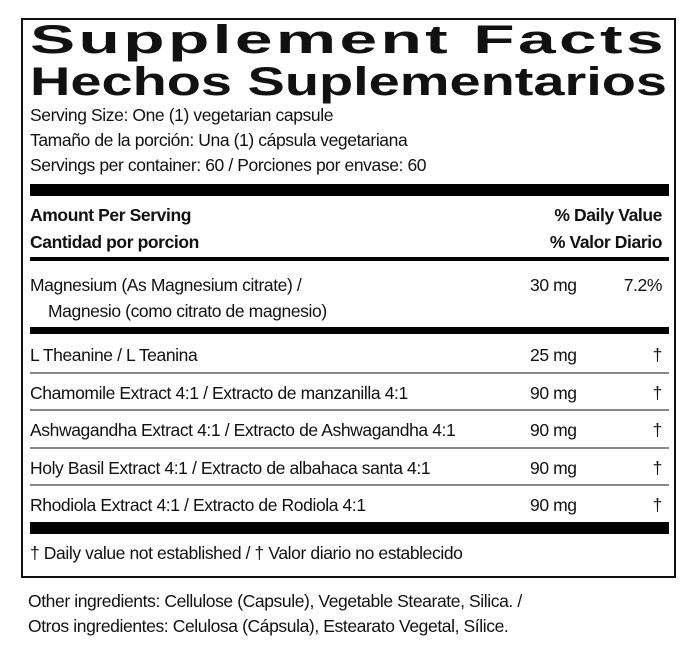 The height and width of the screenshot is (659, 695). I want to click on title-en: Supplement Facts, so click(348, 40).